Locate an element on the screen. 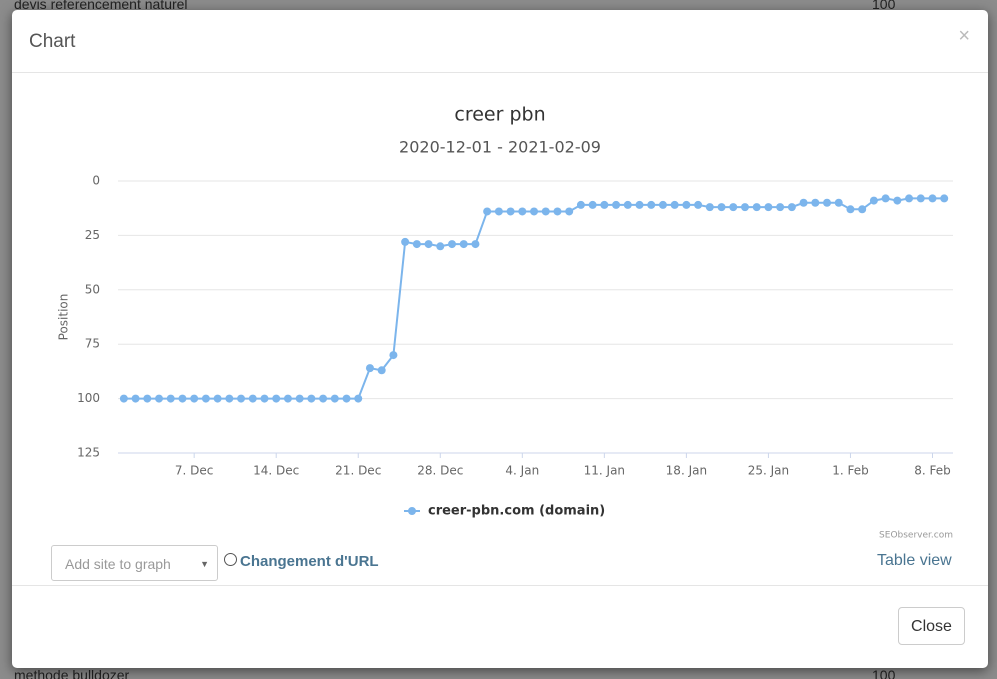 The height and width of the screenshot is (679, 997). modal-title: Chart is located at coordinates (52, 41).